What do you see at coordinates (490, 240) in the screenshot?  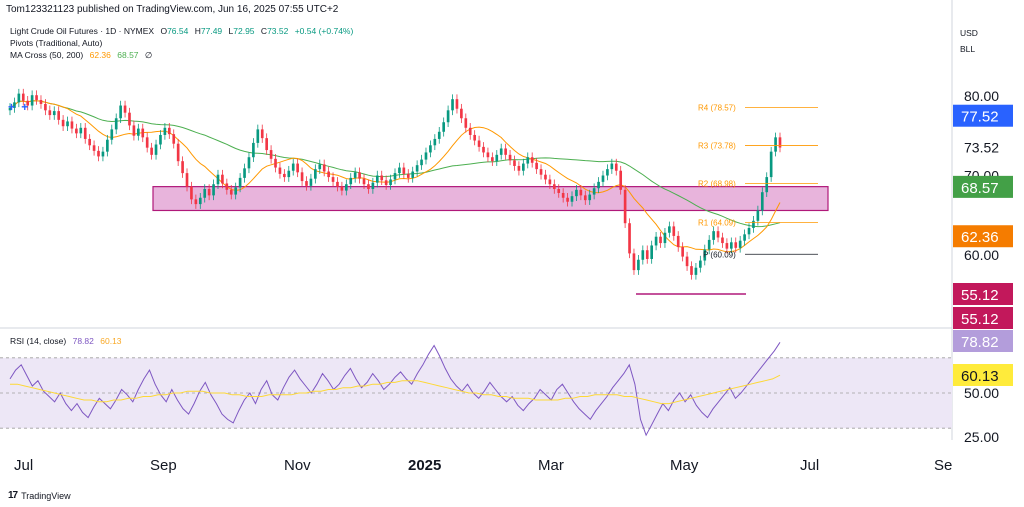 I see `support-zone-group` at bounding box center [490, 240].